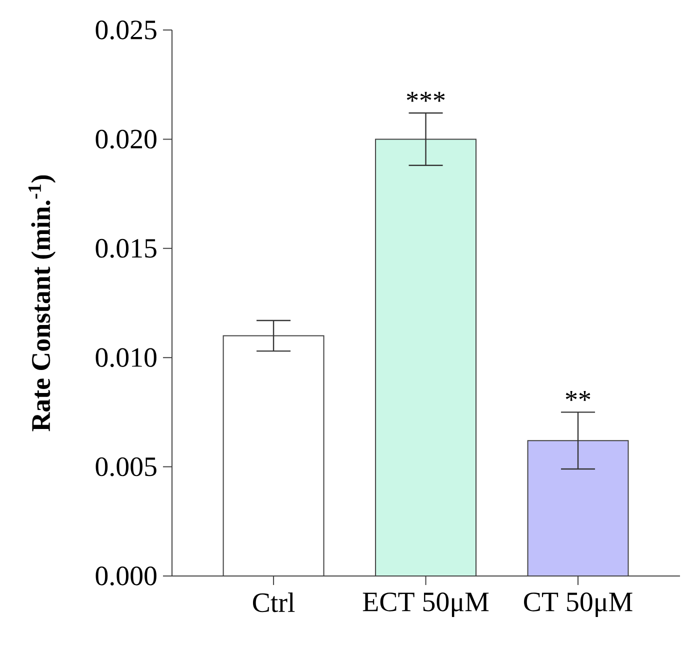 This screenshot has width=696, height=658. What do you see at coordinates (126, 358) in the screenshot?
I see `y-tick-label: 0.010` at bounding box center [126, 358].